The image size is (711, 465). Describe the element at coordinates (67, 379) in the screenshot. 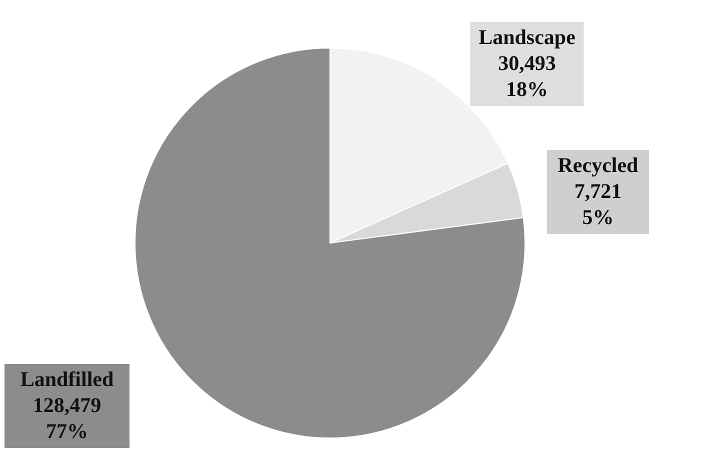

I see `slice-label: Landfilled` at that location.